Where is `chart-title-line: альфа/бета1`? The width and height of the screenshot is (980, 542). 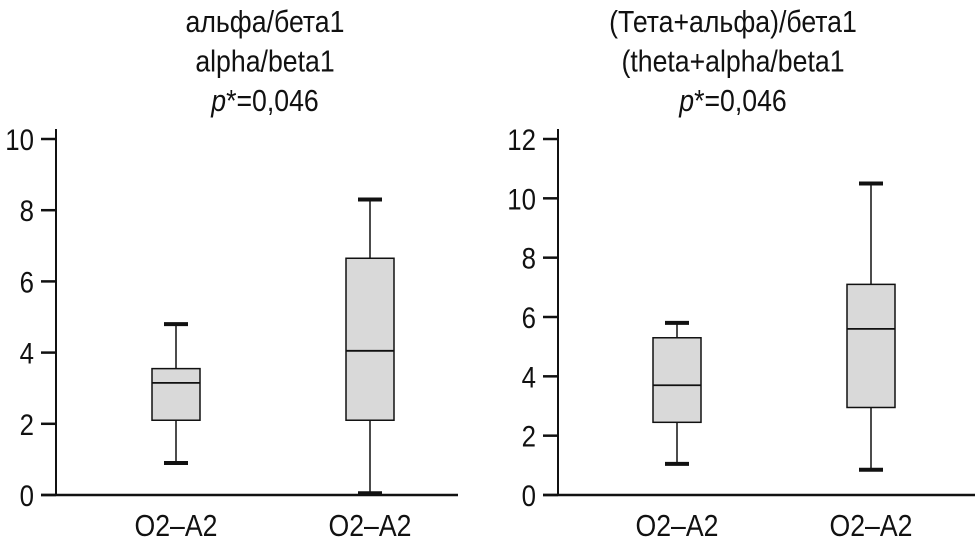 chart-title-line: альфа/бета1 is located at coordinates (265, 22).